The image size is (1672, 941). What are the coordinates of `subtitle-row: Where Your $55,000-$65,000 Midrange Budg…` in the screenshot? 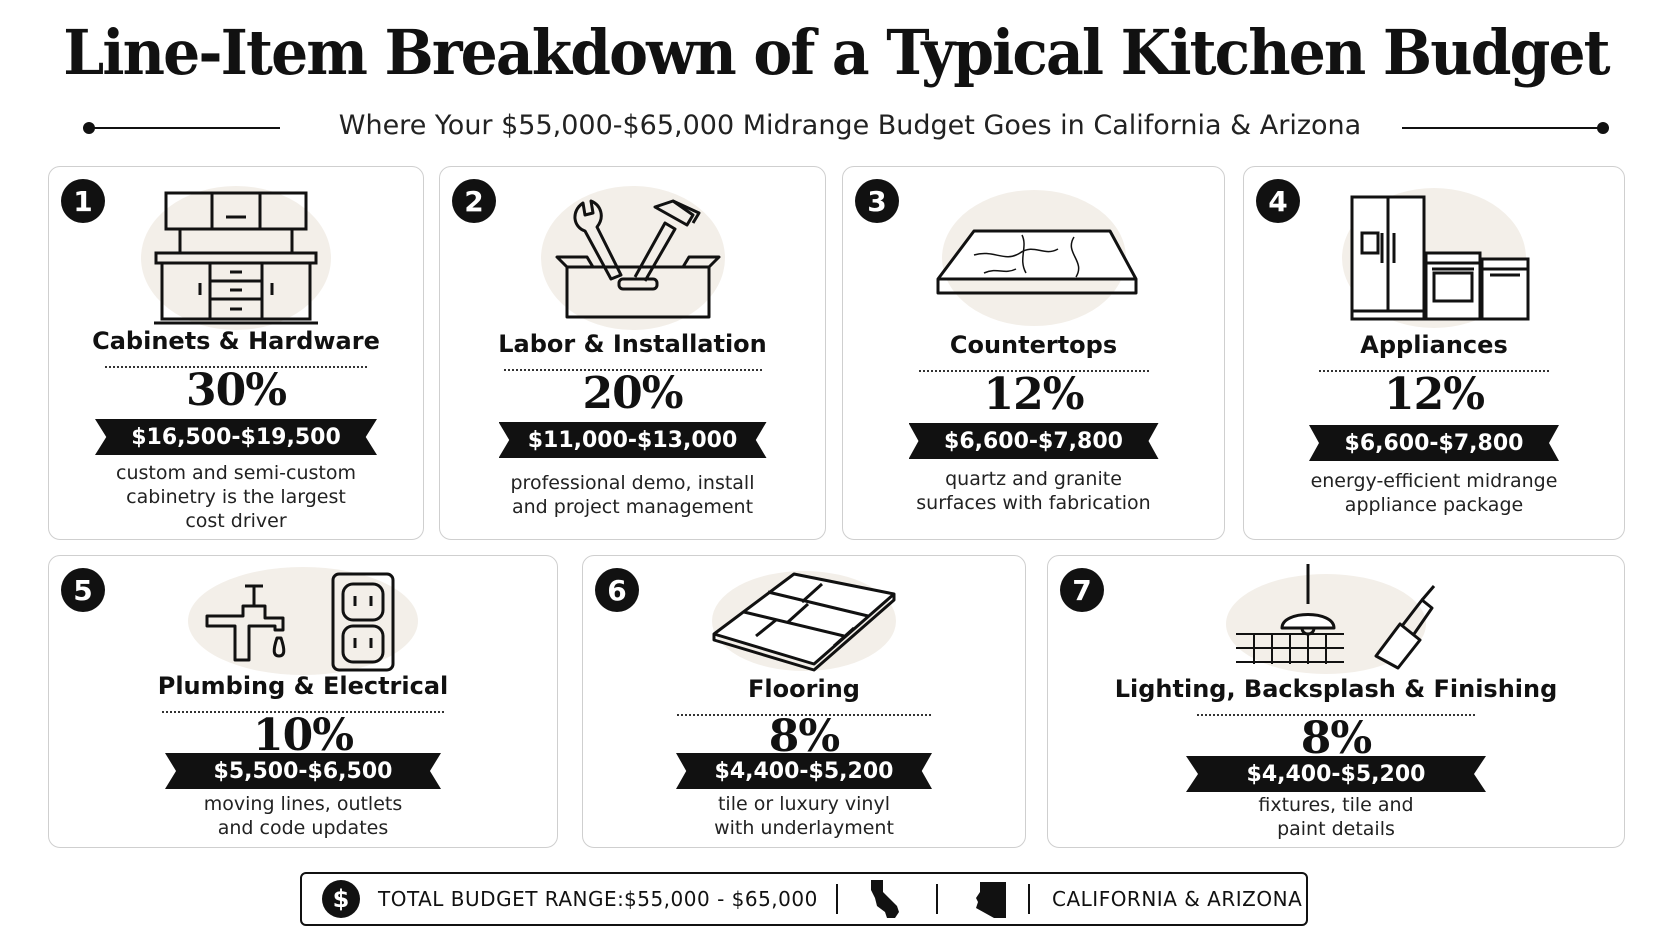 It's located at (836, 128).